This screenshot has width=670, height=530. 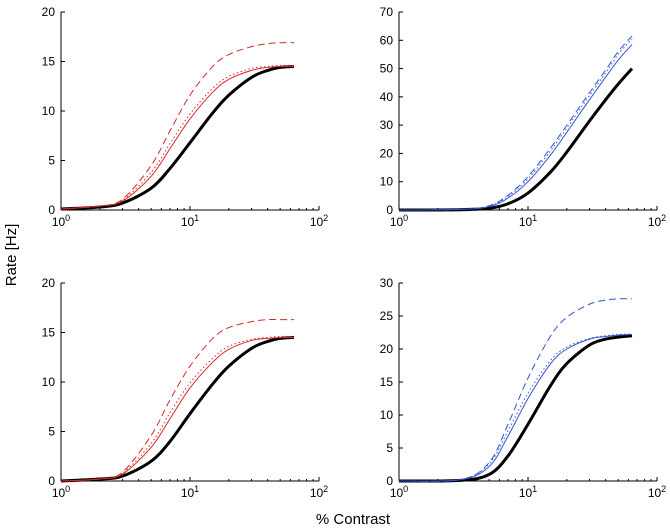 I want to click on x-axis-title: % Contrast, so click(x=353, y=519).